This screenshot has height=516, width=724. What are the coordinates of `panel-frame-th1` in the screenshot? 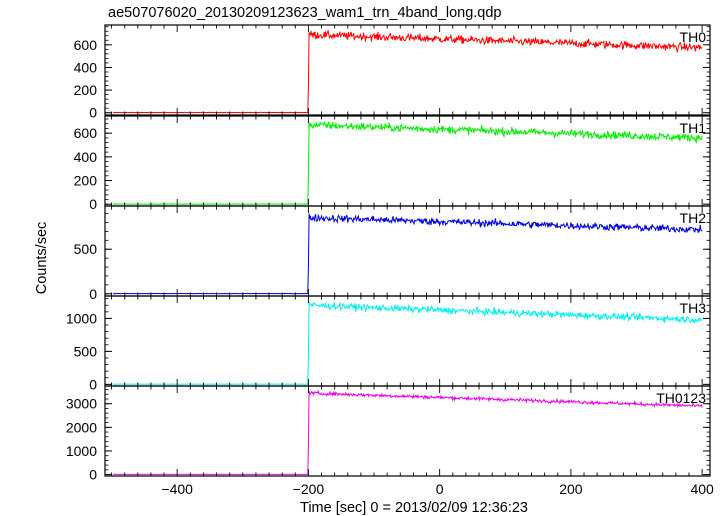 It's located at (407, 161).